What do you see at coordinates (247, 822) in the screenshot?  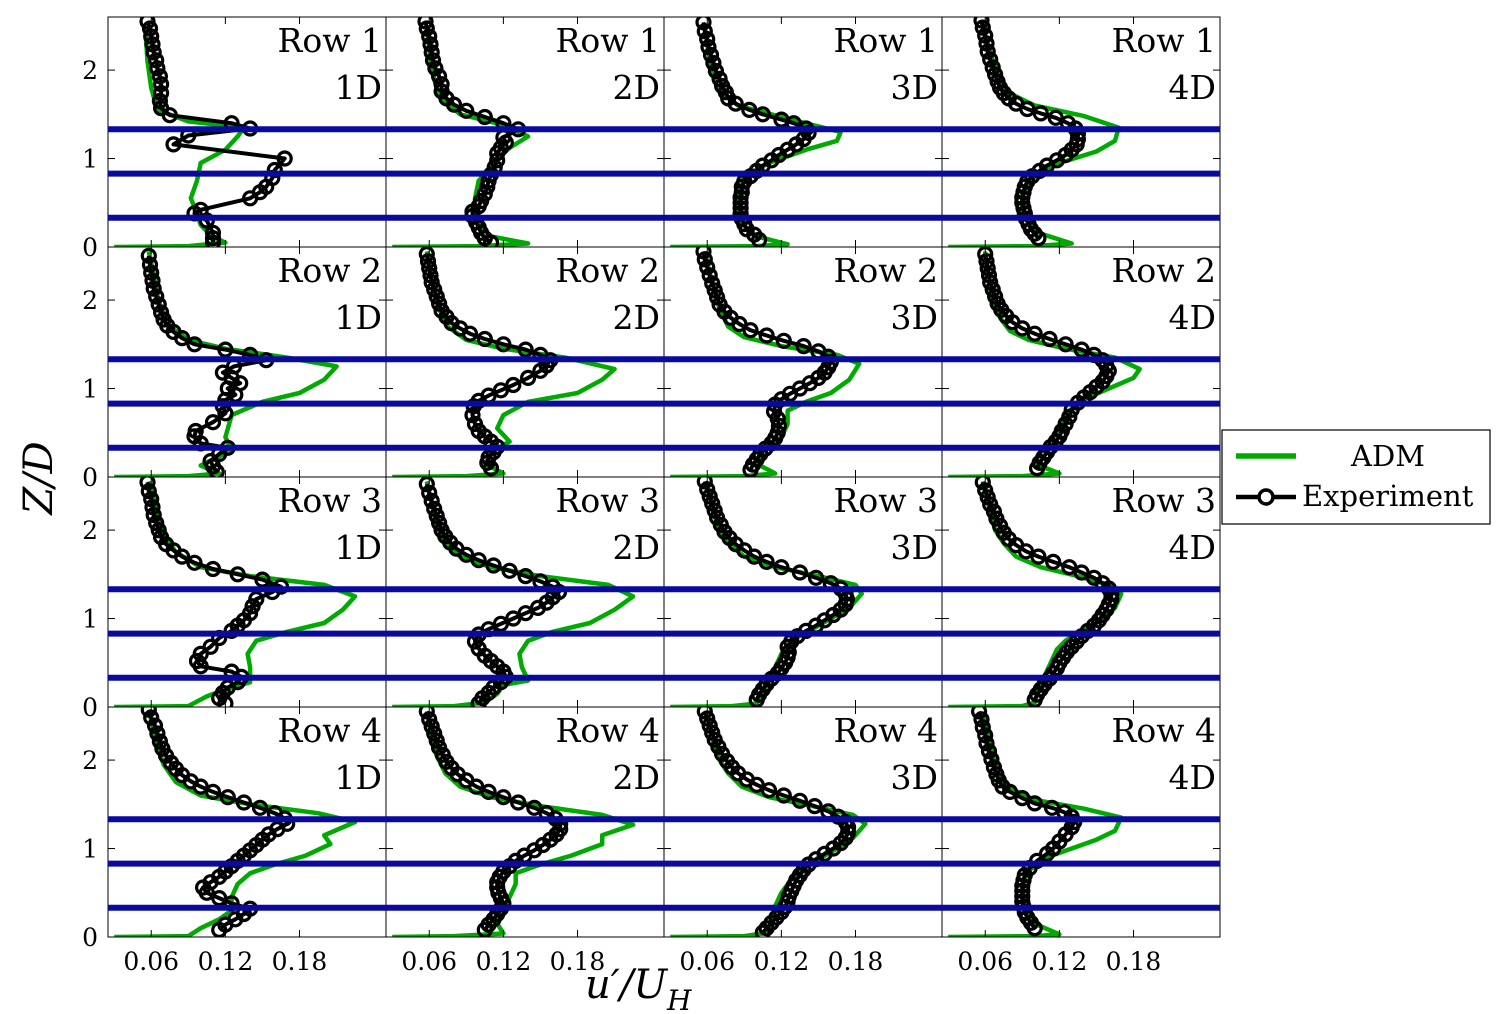 I see `panel-row4-1d: Row 4 1D` at bounding box center [247, 822].